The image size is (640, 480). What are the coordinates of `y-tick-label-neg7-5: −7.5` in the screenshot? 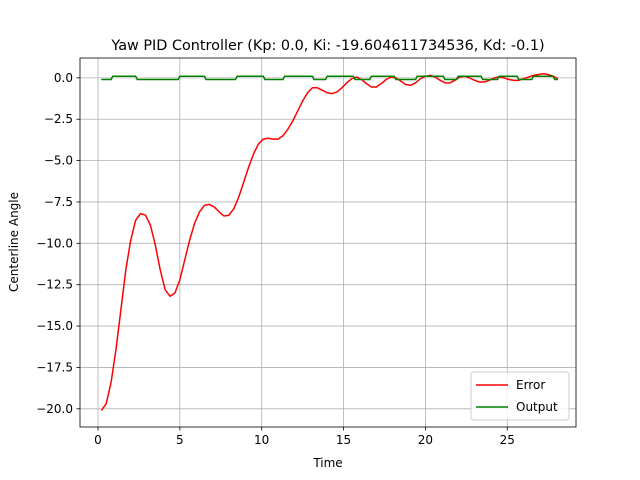 It's located at (58, 202).